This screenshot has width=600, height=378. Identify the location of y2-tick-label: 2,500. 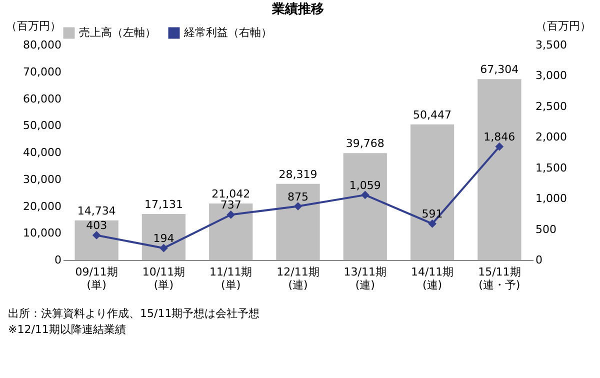
(551, 106).